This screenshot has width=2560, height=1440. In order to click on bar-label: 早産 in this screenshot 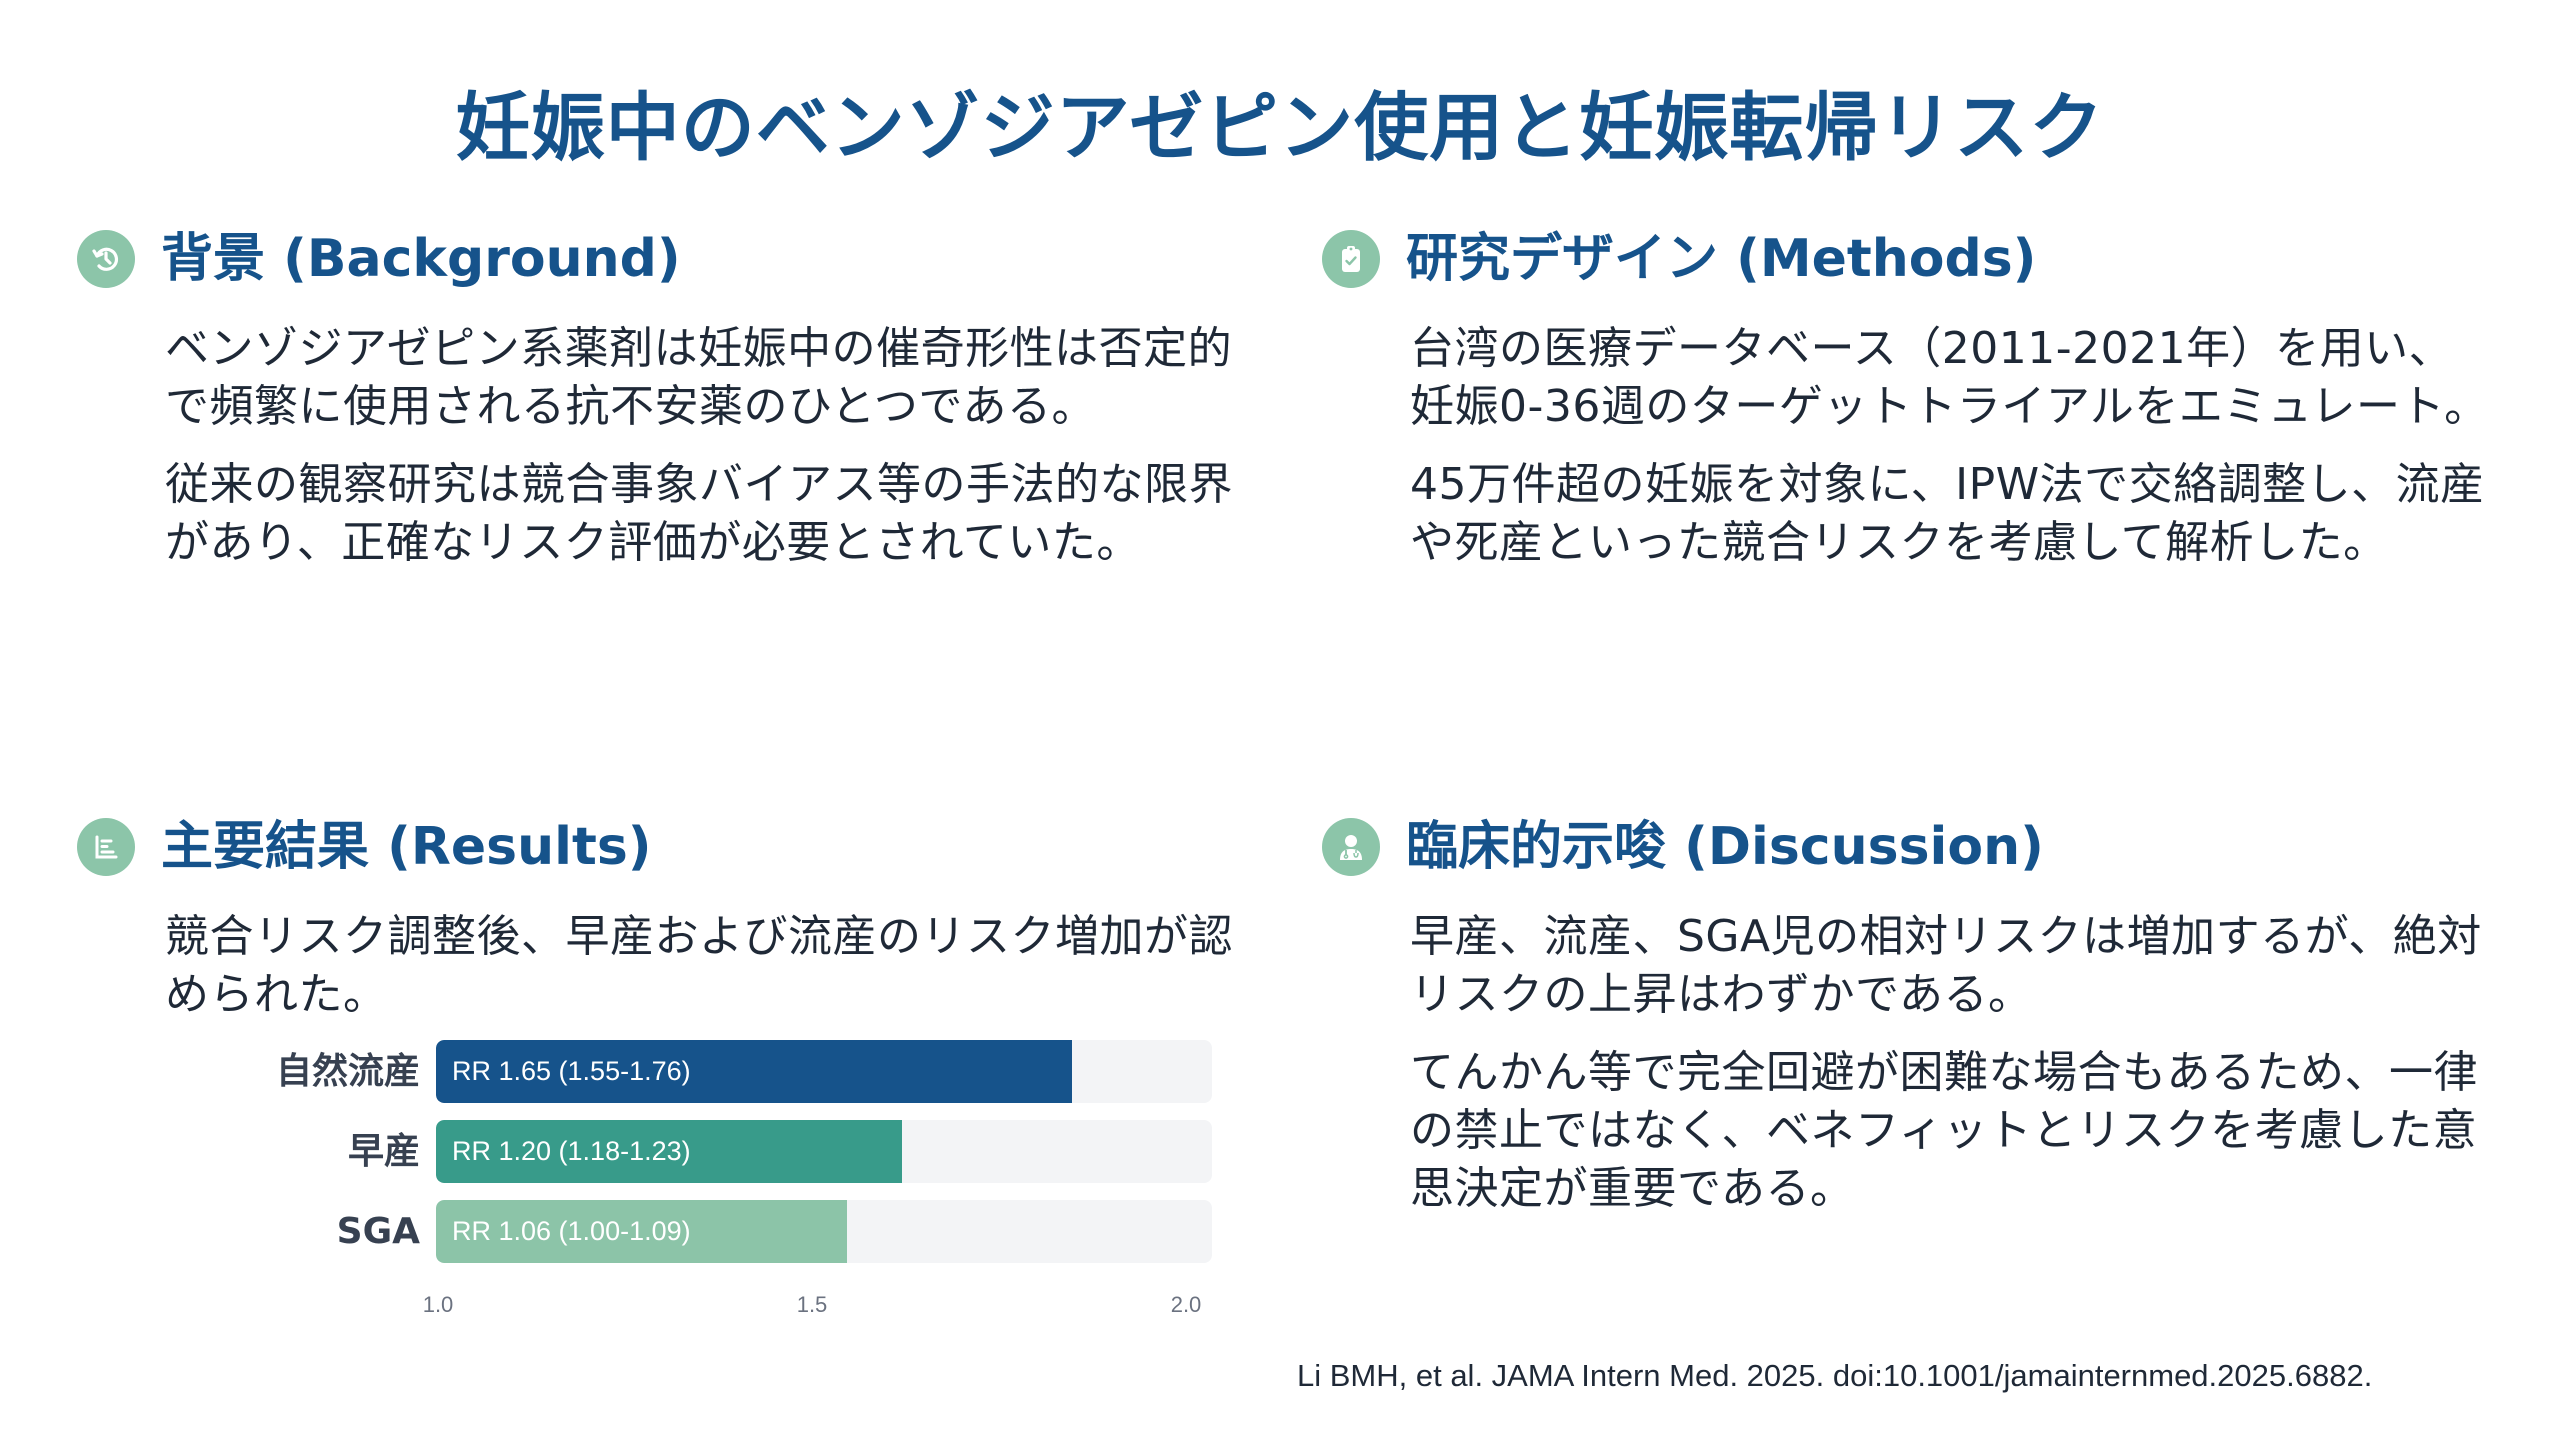, I will do `click(383, 1151)`.